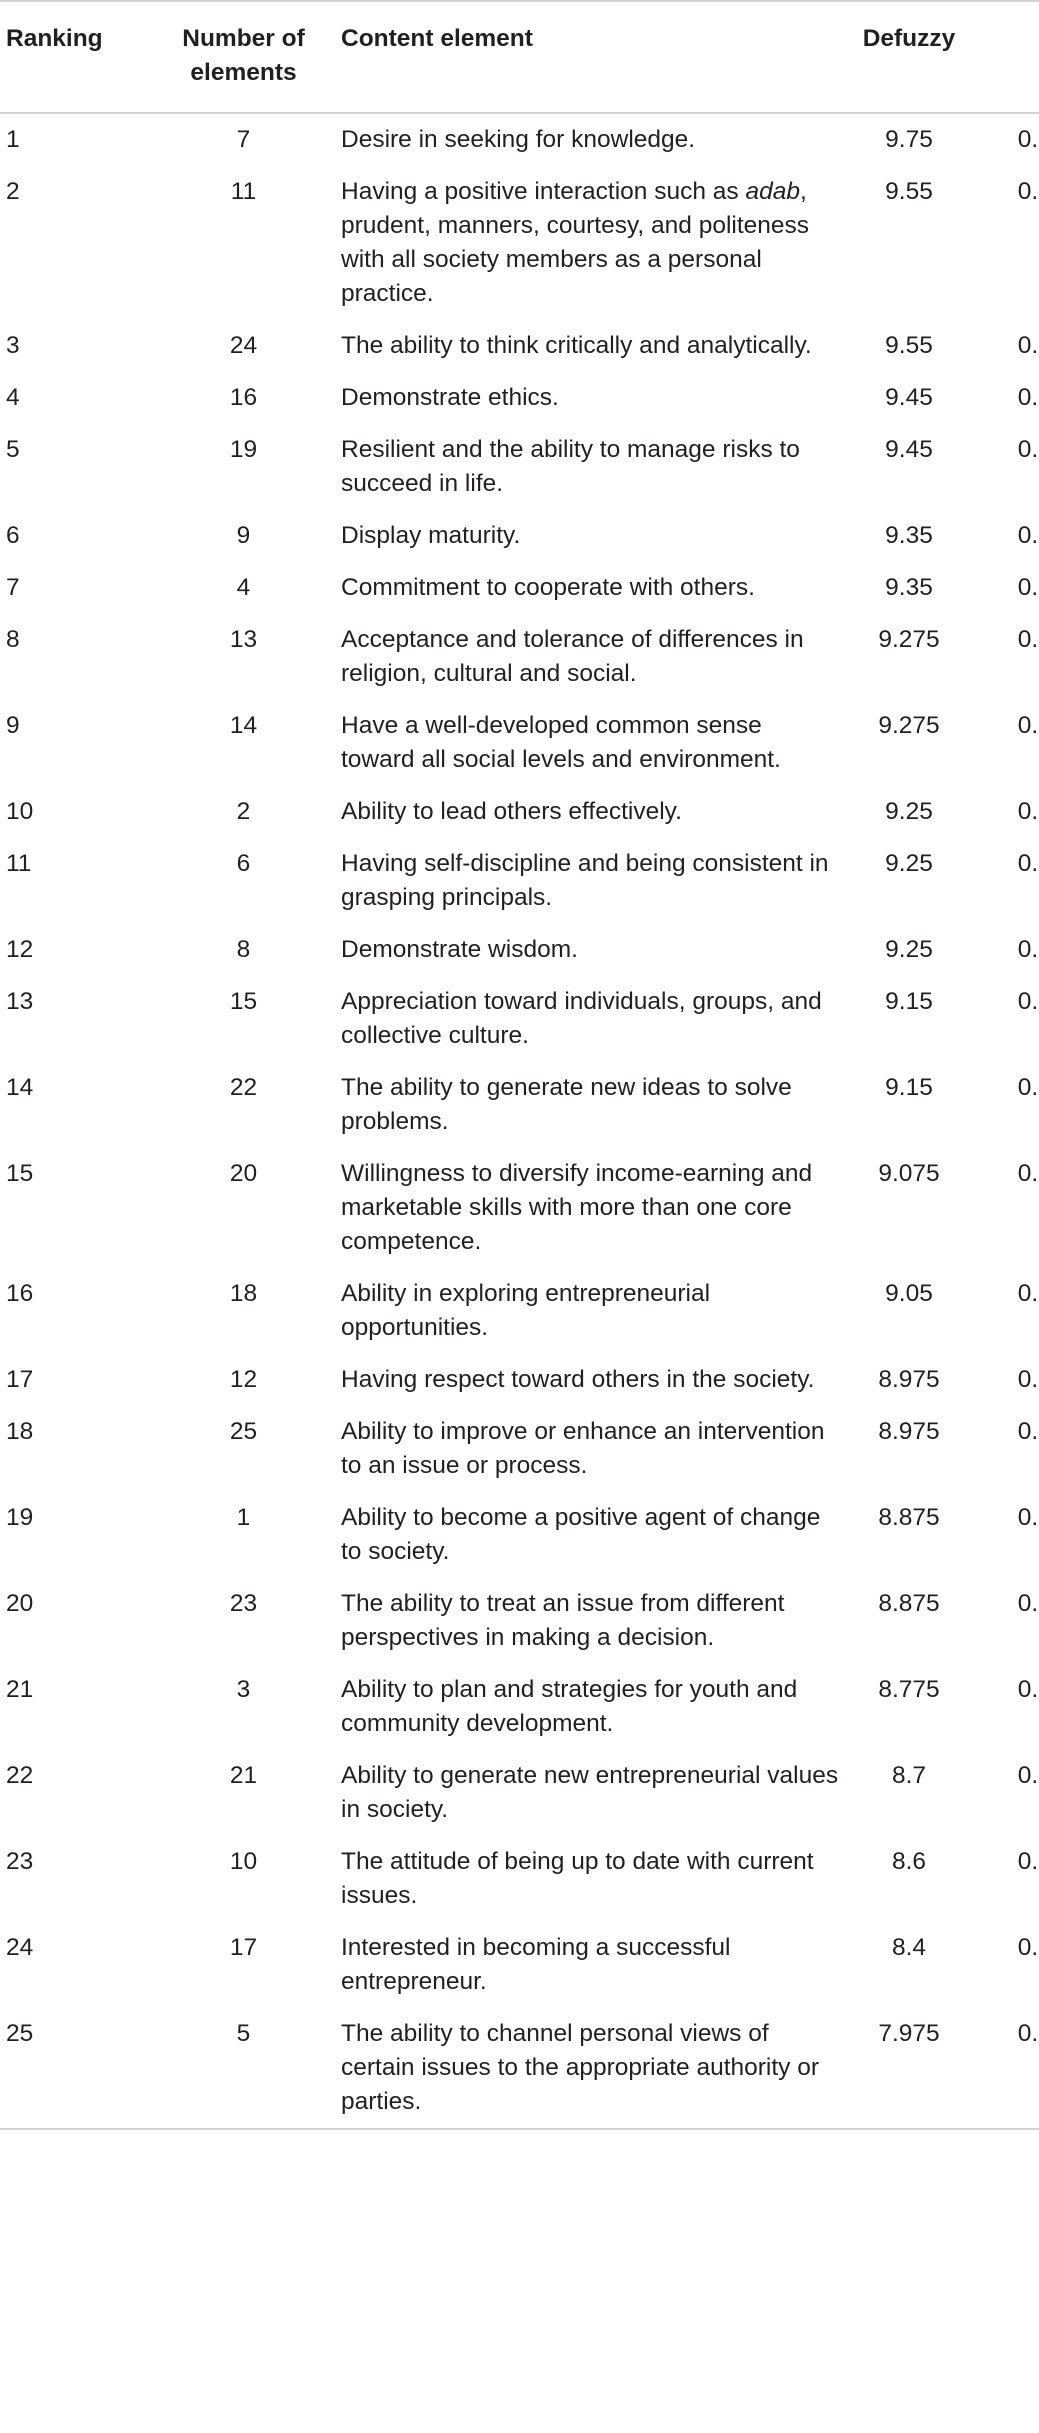 The width and height of the screenshot is (1039, 2433). What do you see at coordinates (243, 1861) in the screenshot?
I see `cell-number-of-elements: 10` at bounding box center [243, 1861].